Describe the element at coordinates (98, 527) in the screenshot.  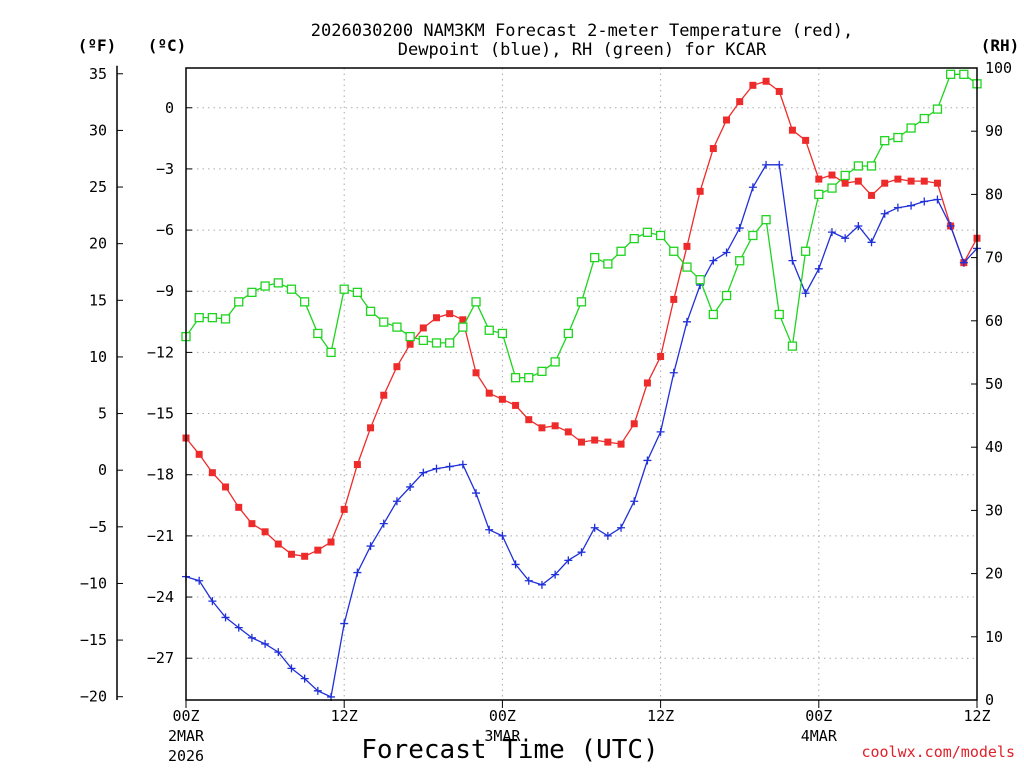
I see `fahrenheit-tick-label: −5` at that location.